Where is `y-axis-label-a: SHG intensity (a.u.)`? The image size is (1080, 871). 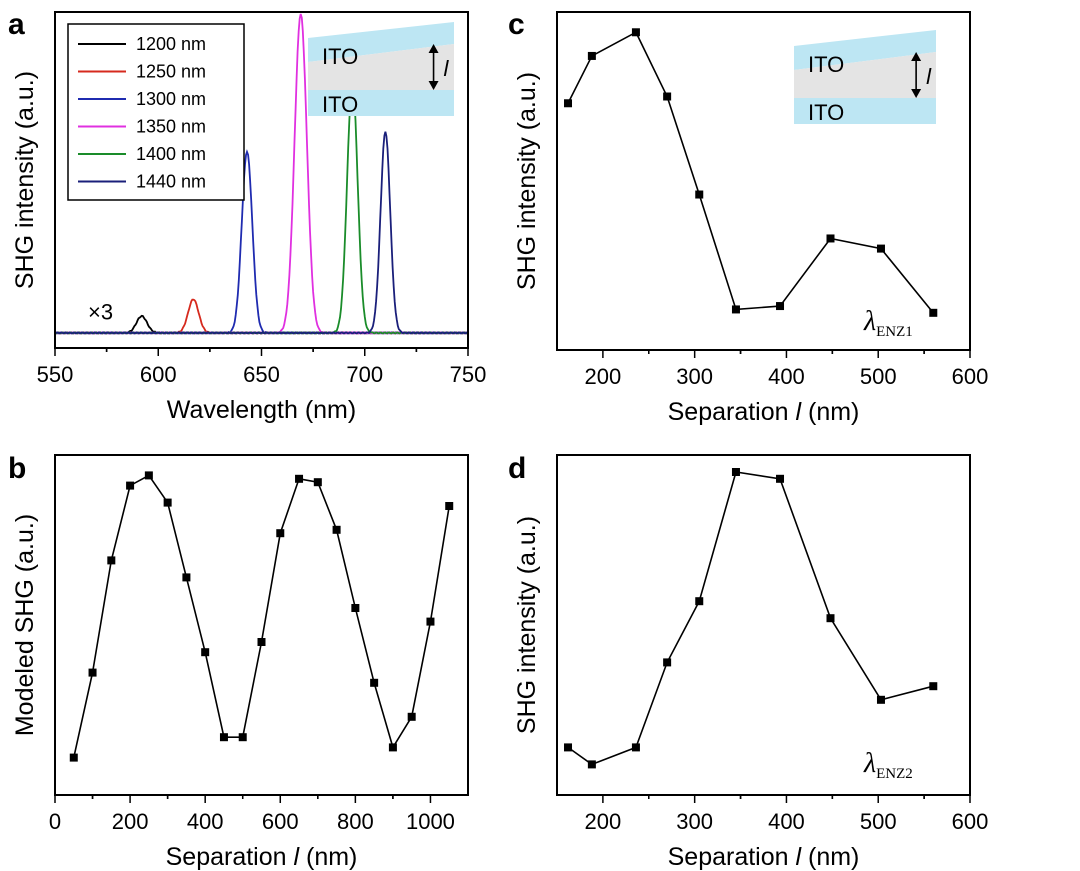
y-axis-label-a: SHG intensity (a.u.) is located at coordinates (25, 180).